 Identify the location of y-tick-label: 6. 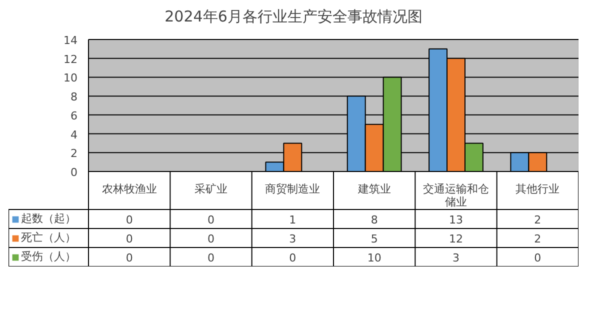
(74, 115).